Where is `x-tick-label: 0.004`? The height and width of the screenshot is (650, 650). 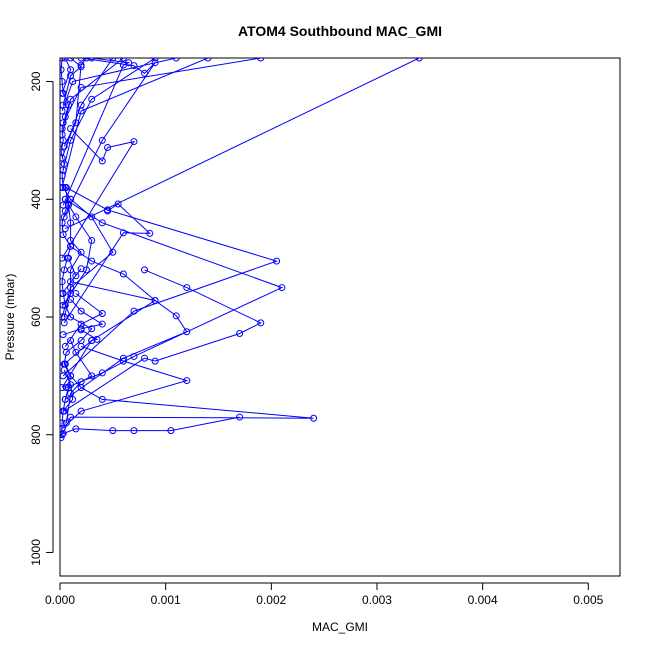
x-tick-label: 0.004 is located at coordinates (483, 600).